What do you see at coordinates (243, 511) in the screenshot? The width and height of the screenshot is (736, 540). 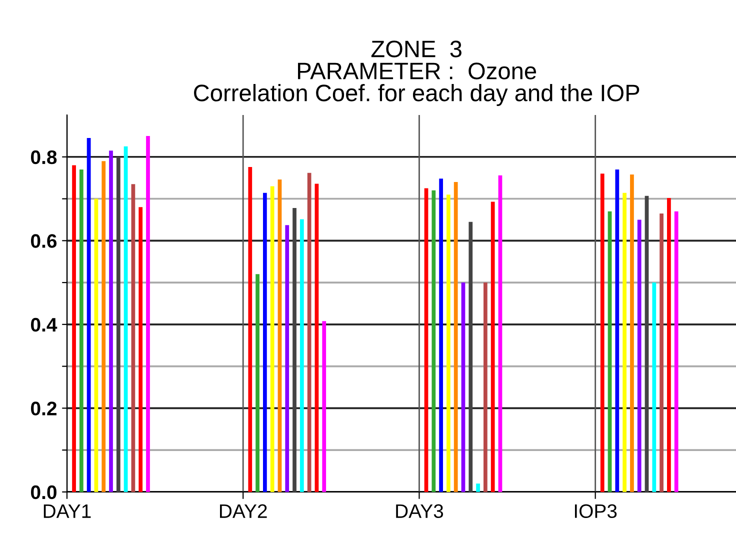 I see `x-tick-label: DAY2` at bounding box center [243, 511].